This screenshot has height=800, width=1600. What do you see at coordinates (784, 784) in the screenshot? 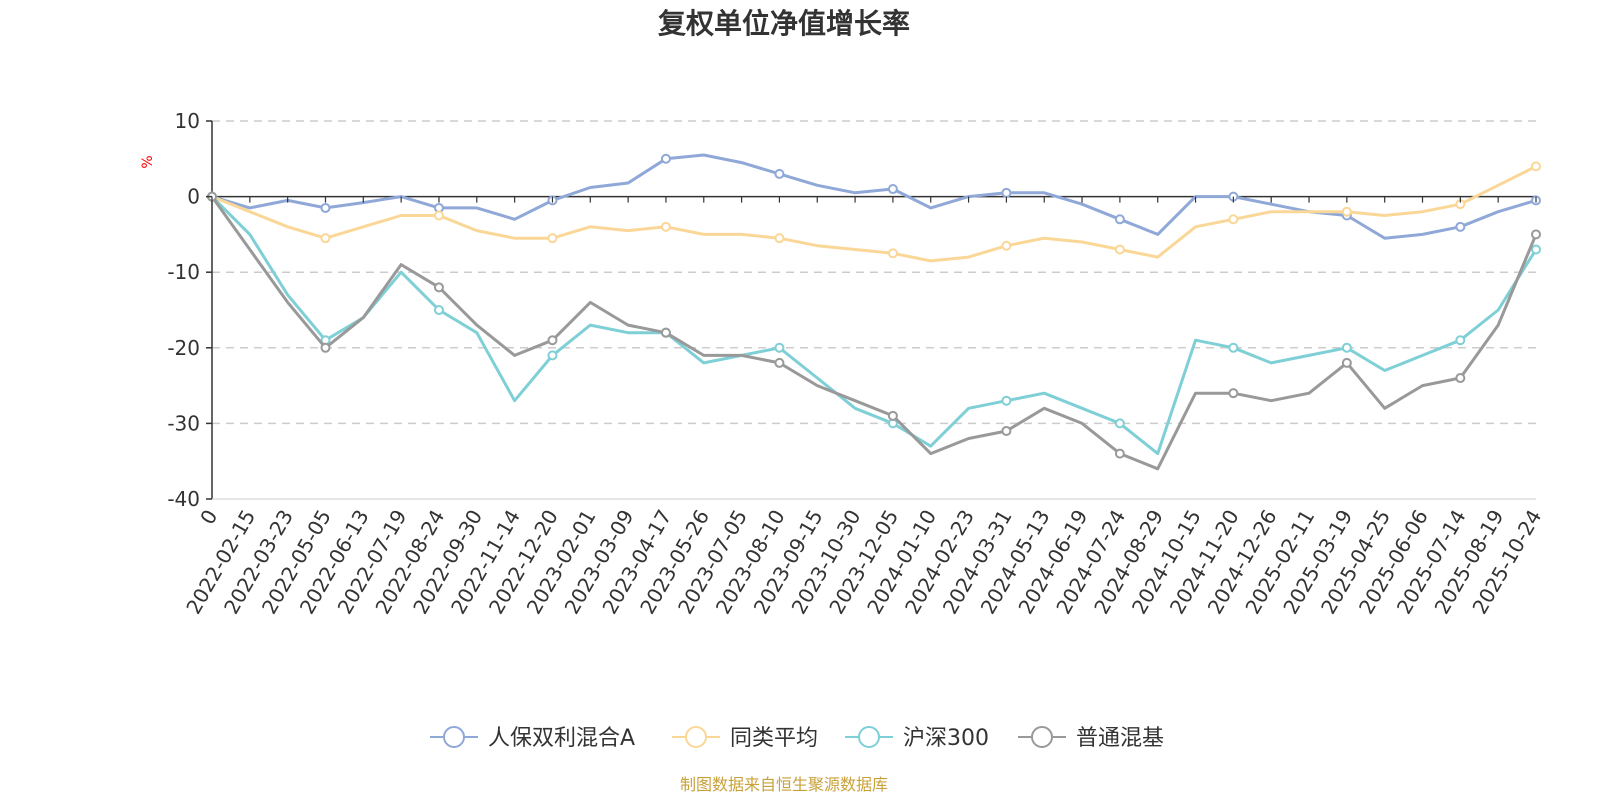
I see `data-source-note: 制图数据来自恒生聚源数据库` at bounding box center [784, 784].